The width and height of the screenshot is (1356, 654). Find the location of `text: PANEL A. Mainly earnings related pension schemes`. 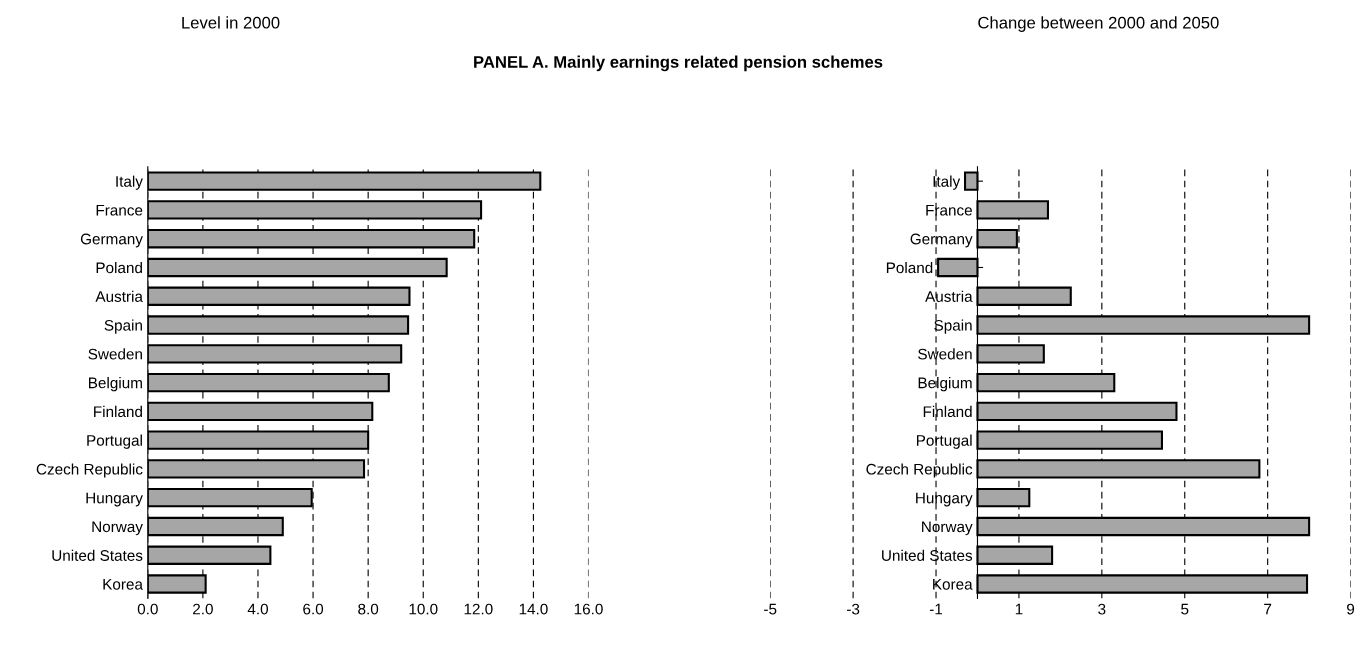

text: PANEL A. Mainly earnings related pension schemes is located at coordinates (678, 63).